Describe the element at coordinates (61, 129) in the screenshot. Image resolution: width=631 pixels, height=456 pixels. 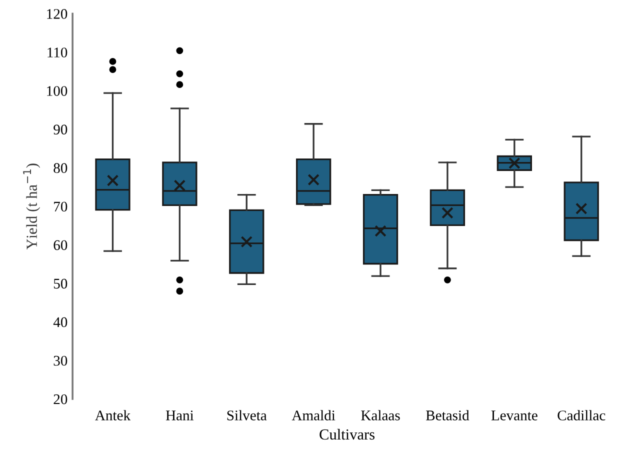
I see `y-tick-label: 90` at that location.